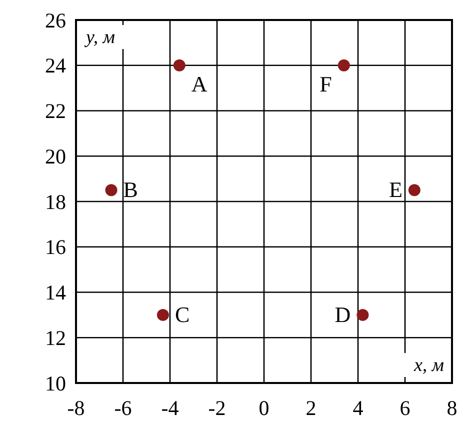  I want to click on x-tick-label: -2, so click(217, 408).